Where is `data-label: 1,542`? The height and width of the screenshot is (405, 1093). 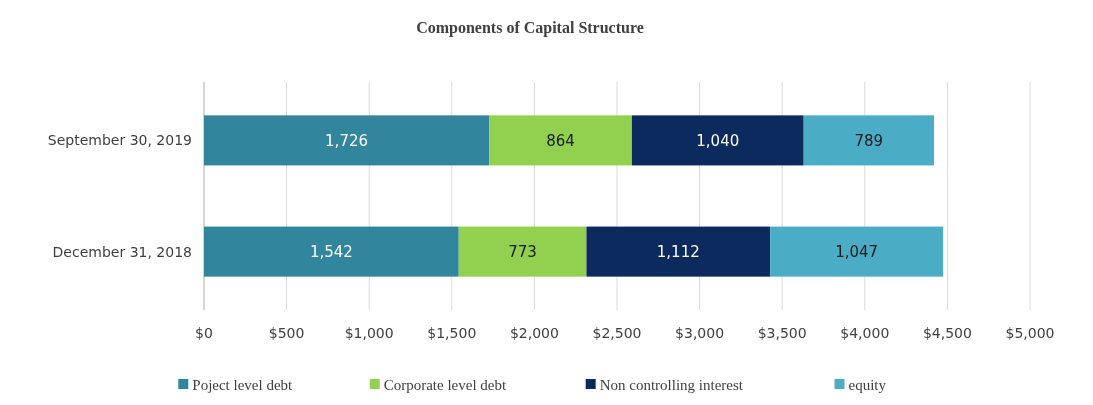
data-label: 1,542 is located at coordinates (331, 251).